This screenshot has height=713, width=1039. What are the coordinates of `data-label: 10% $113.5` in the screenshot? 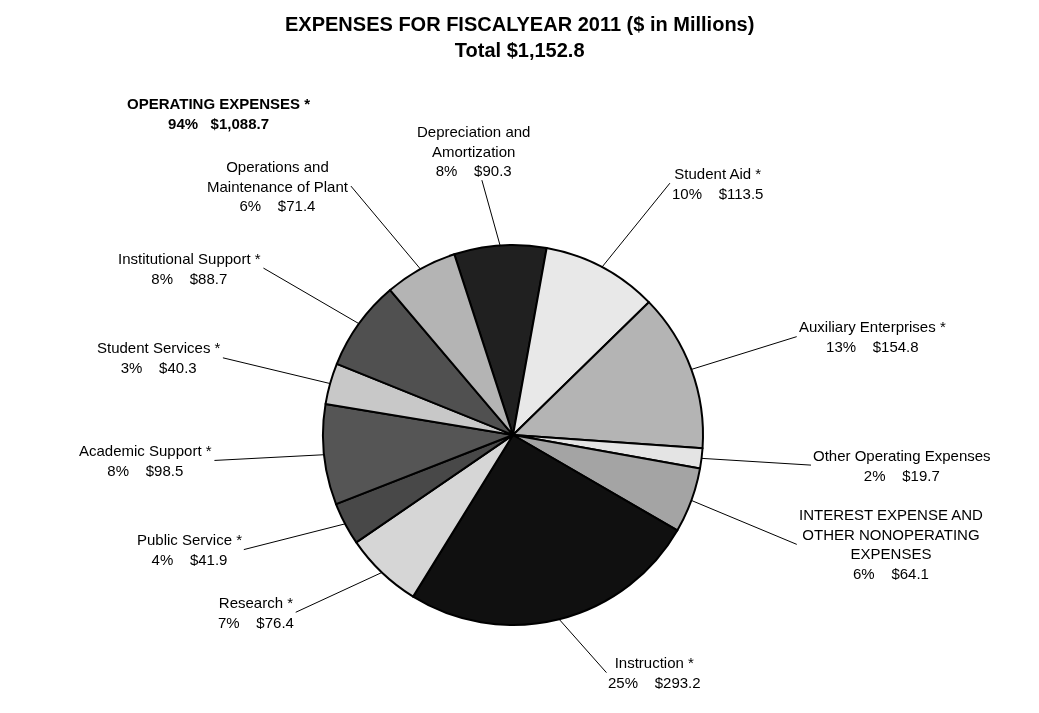 It's located at (718, 193).